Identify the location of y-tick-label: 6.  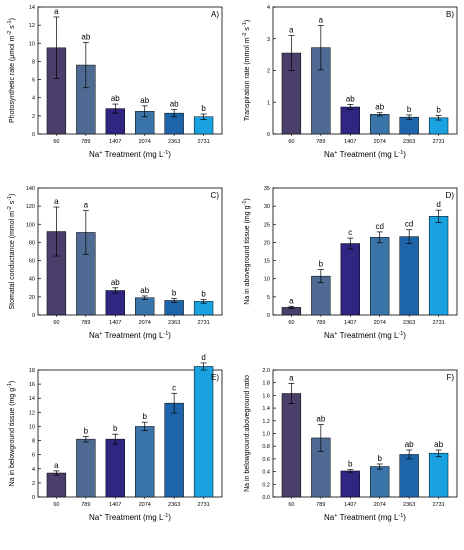
(33, 456).